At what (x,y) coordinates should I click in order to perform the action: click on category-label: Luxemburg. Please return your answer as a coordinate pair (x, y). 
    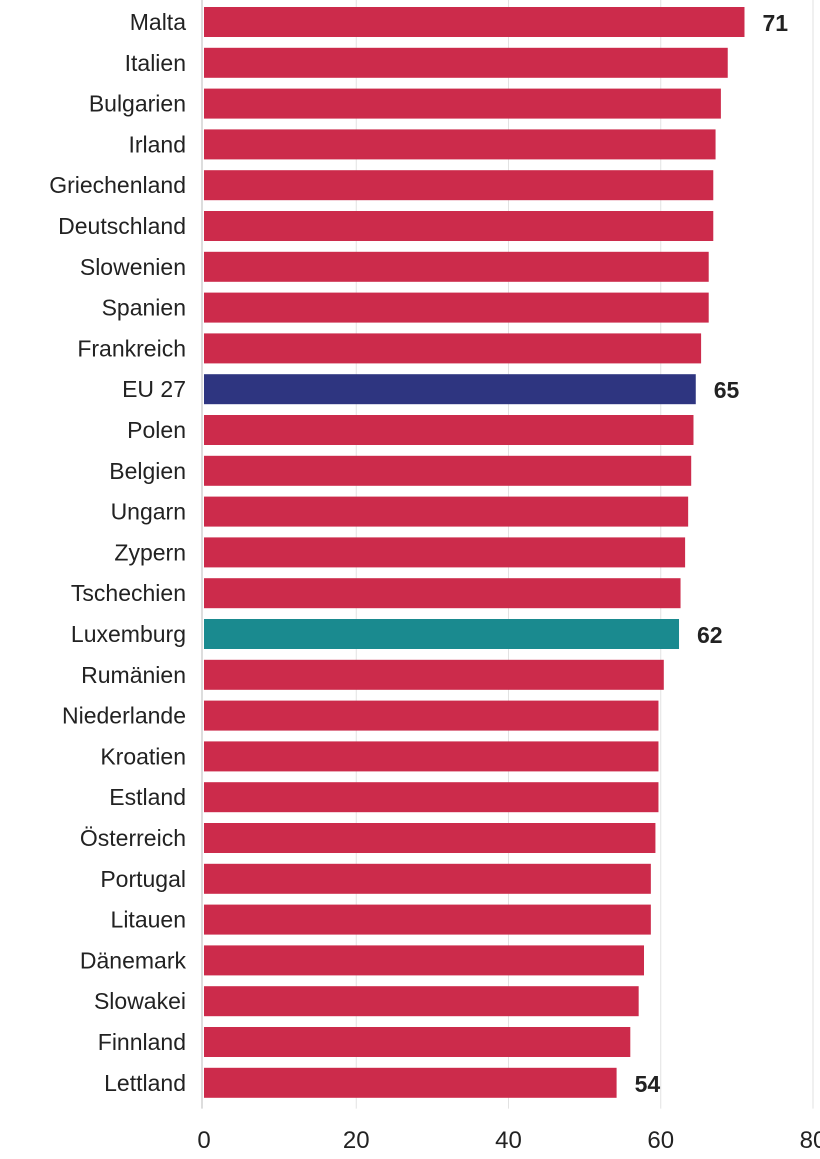
    Looking at the image, I should click on (128, 634).